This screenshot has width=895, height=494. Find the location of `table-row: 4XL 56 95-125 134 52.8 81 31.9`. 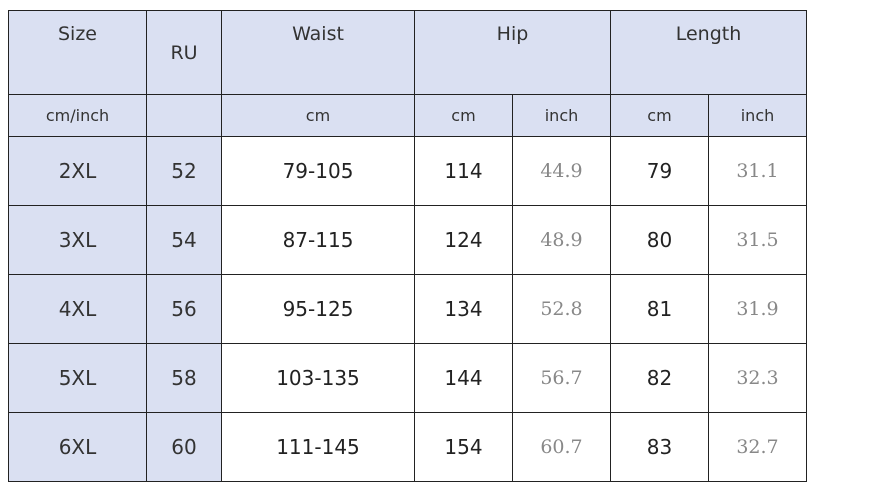

table-row: 4XL 56 95-125 134 52.8 81 31.9 is located at coordinates (407, 309).